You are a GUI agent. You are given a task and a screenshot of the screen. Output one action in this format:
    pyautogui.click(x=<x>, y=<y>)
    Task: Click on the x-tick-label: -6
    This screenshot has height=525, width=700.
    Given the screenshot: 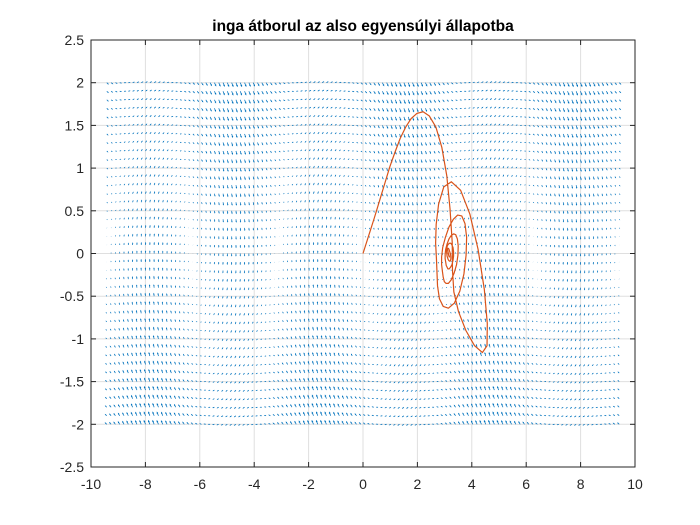 What is the action you would take?
    pyautogui.click(x=200, y=484)
    